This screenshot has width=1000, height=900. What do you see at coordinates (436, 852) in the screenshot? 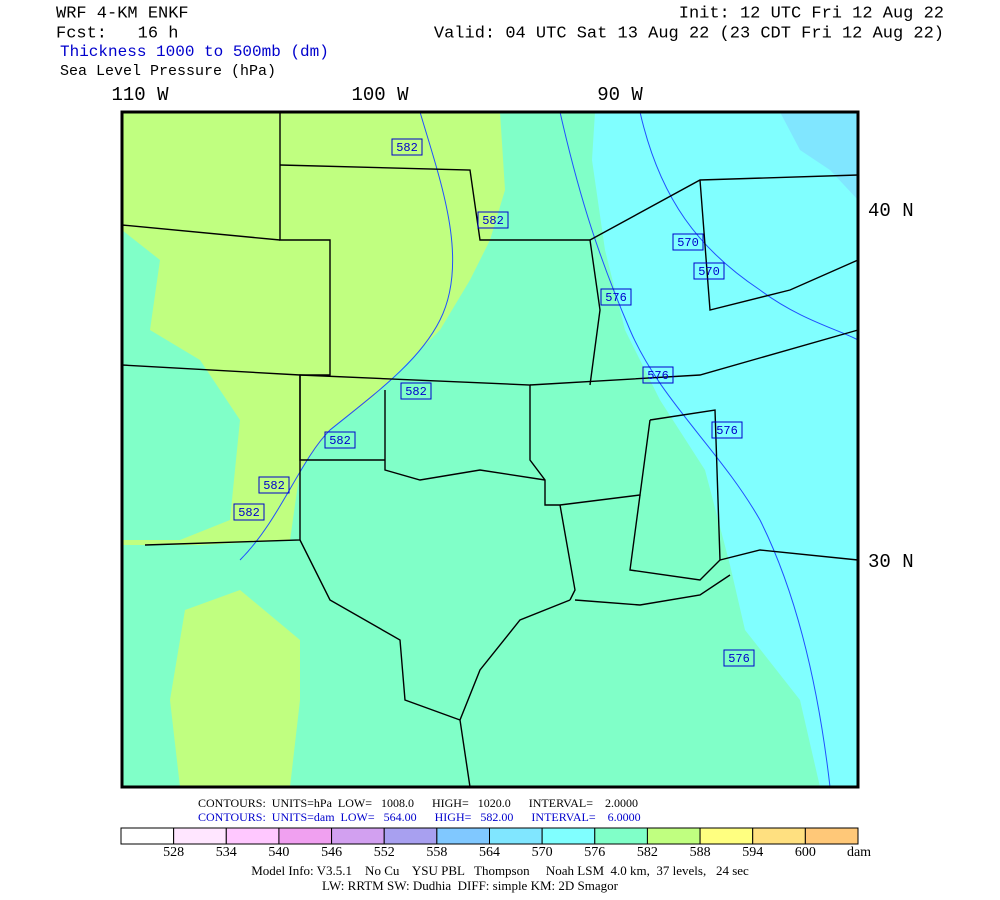
I see `colorbar-label: 558` at bounding box center [436, 852].